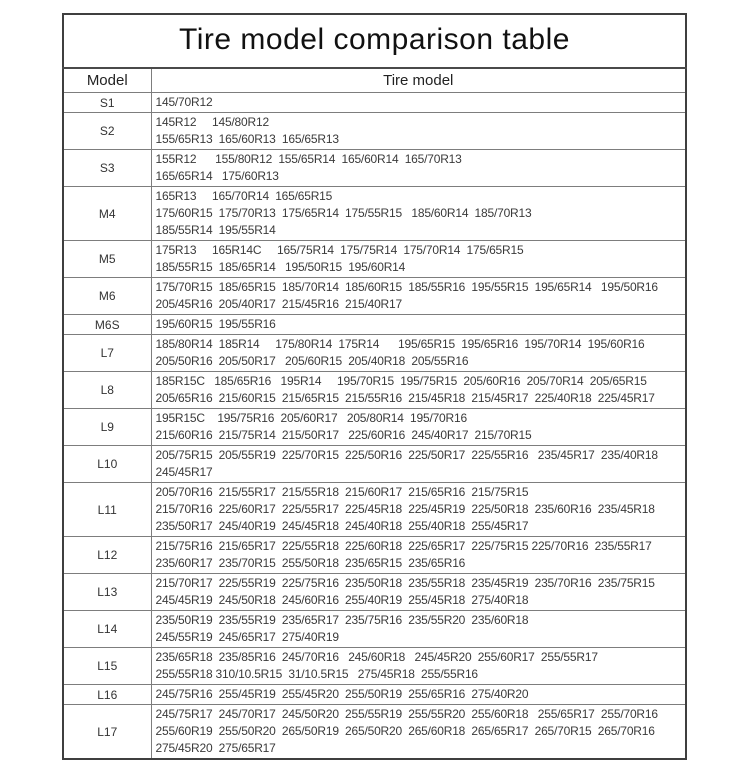 The width and height of the screenshot is (750, 763). What do you see at coordinates (107, 427) in the screenshot?
I see `model-cell: L9` at bounding box center [107, 427].